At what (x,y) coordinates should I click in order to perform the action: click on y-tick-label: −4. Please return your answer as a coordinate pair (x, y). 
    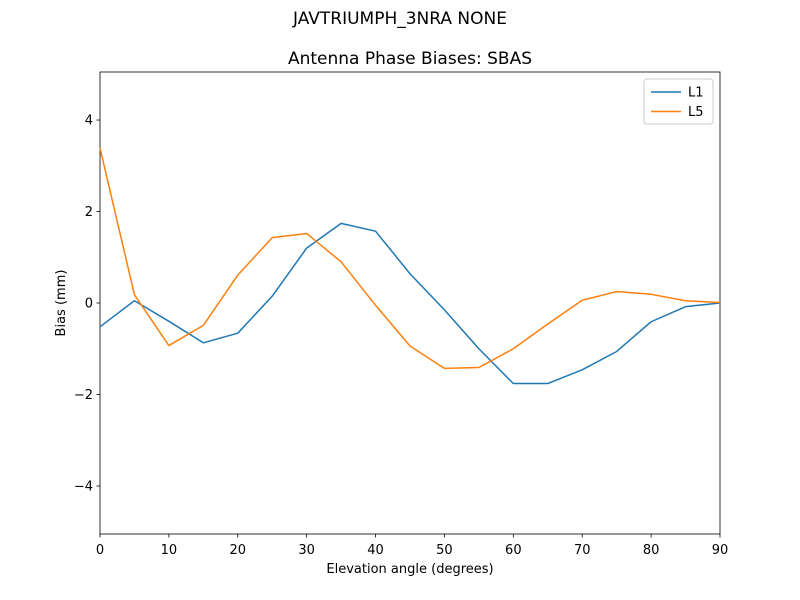
    Looking at the image, I should click on (83, 486).